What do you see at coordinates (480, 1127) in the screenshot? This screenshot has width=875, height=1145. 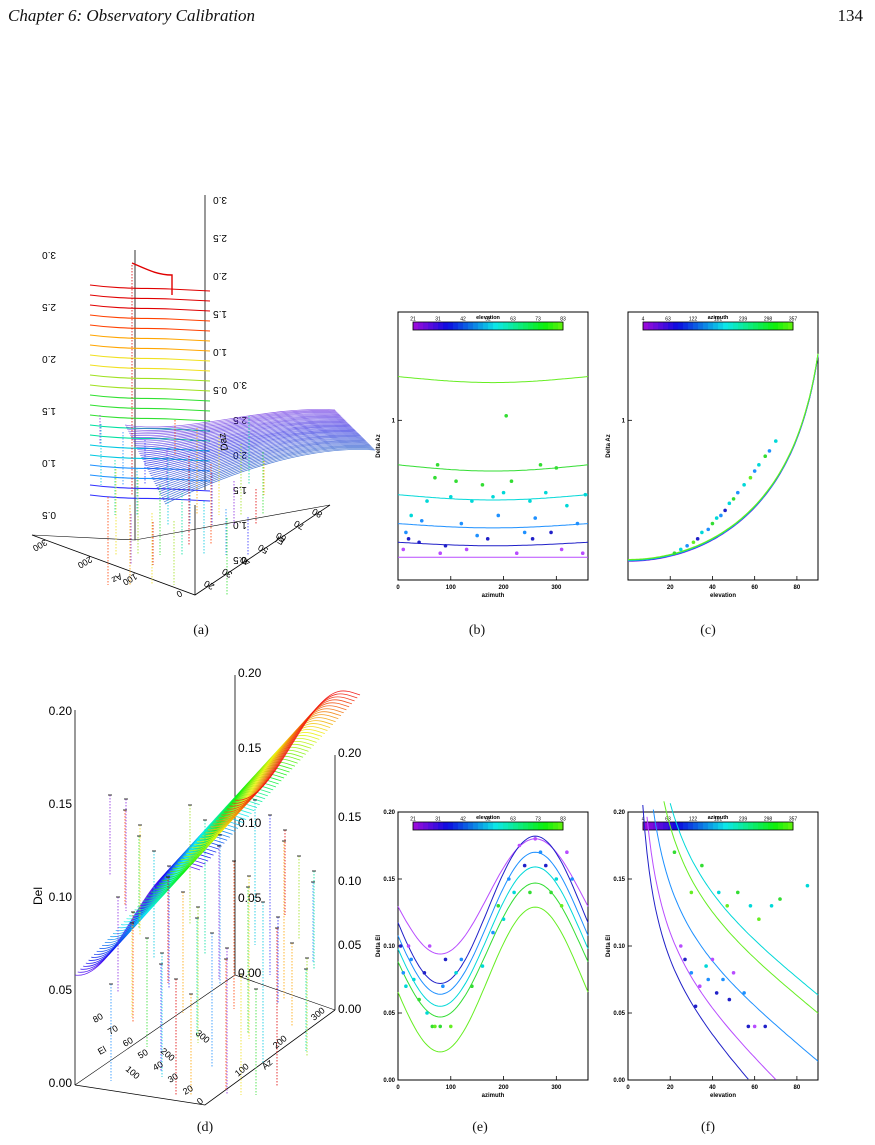 I see `caption-e: (e)` at bounding box center [480, 1127].